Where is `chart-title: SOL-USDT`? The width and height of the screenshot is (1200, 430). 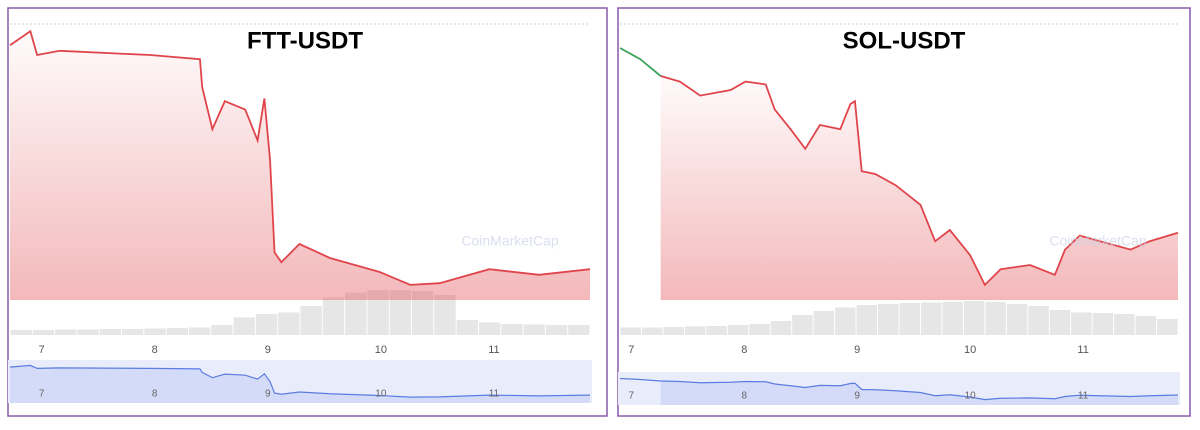
chart-title: SOL-USDT is located at coordinates (904, 40).